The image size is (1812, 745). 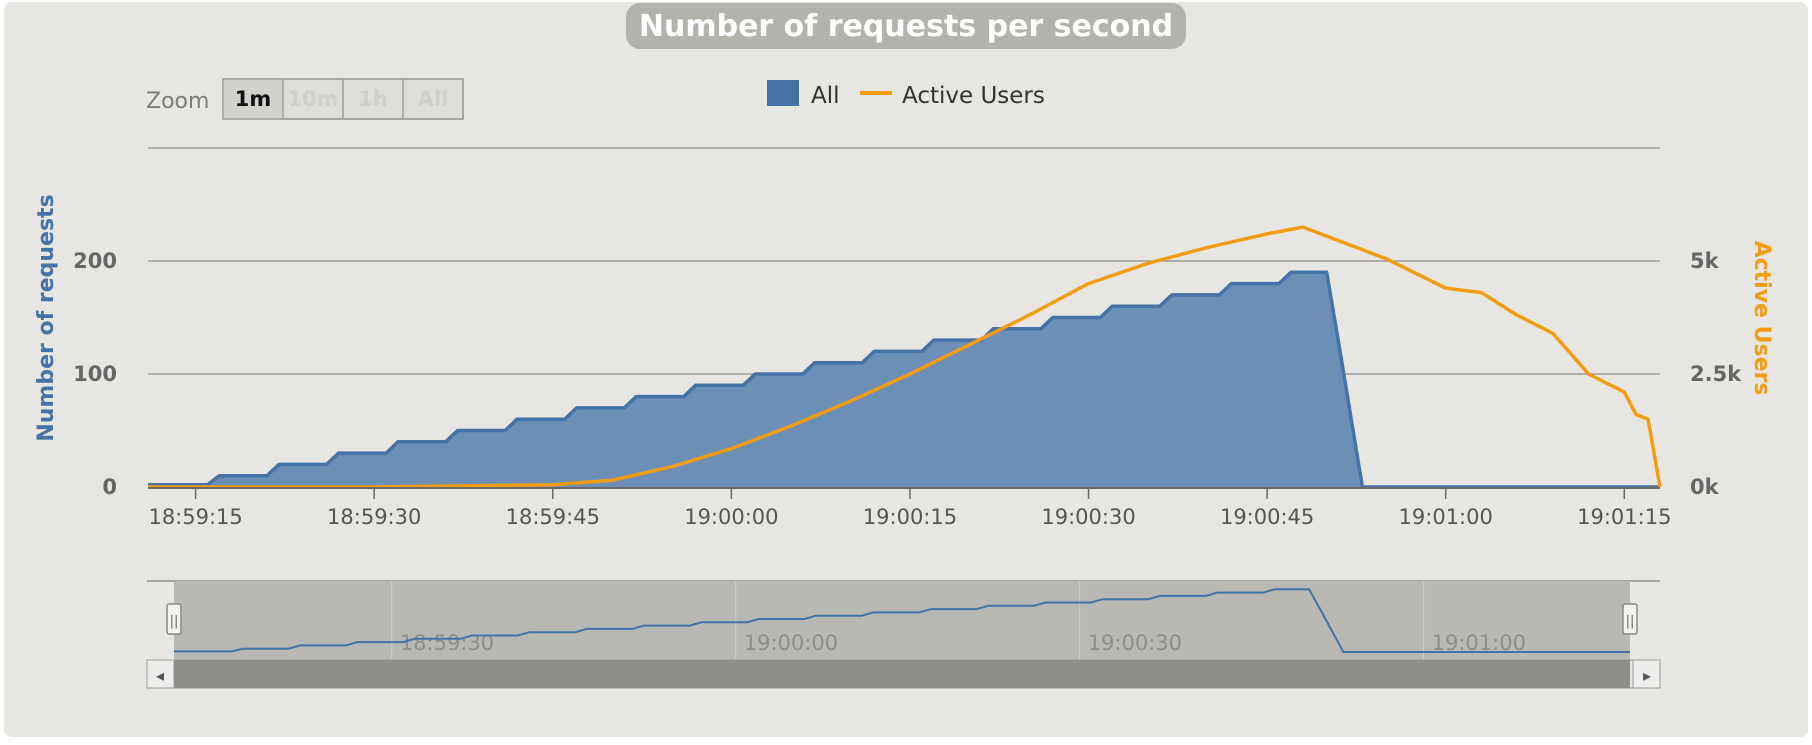 I want to click on zoom-button-label: 1m, so click(x=253, y=99).